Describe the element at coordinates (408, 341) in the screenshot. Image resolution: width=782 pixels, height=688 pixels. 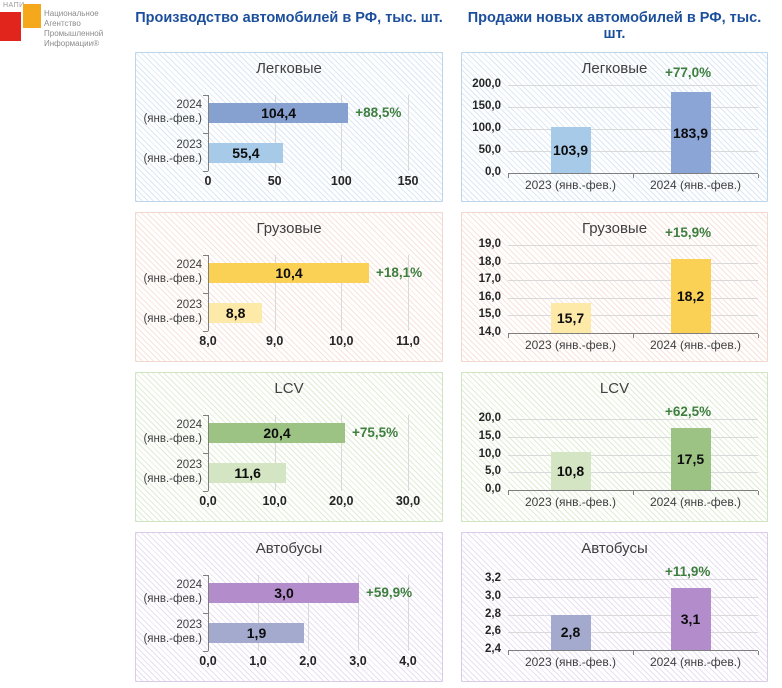
I see `x-axis-tick-label: 11,0` at that location.